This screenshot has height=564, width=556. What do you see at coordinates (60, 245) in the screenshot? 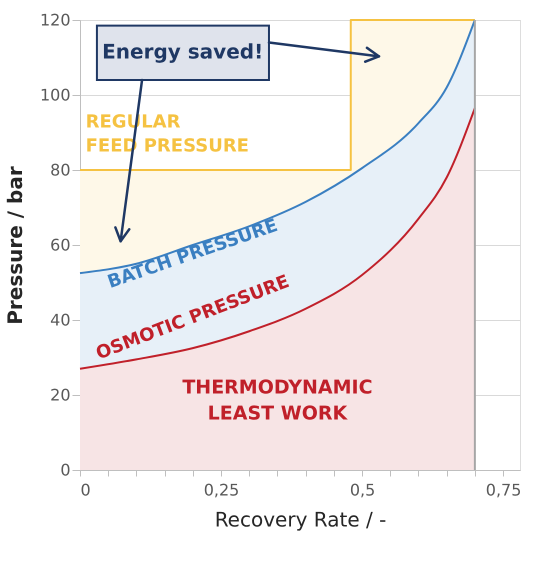
I see `y-tick-label: 60` at bounding box center [60, 245].